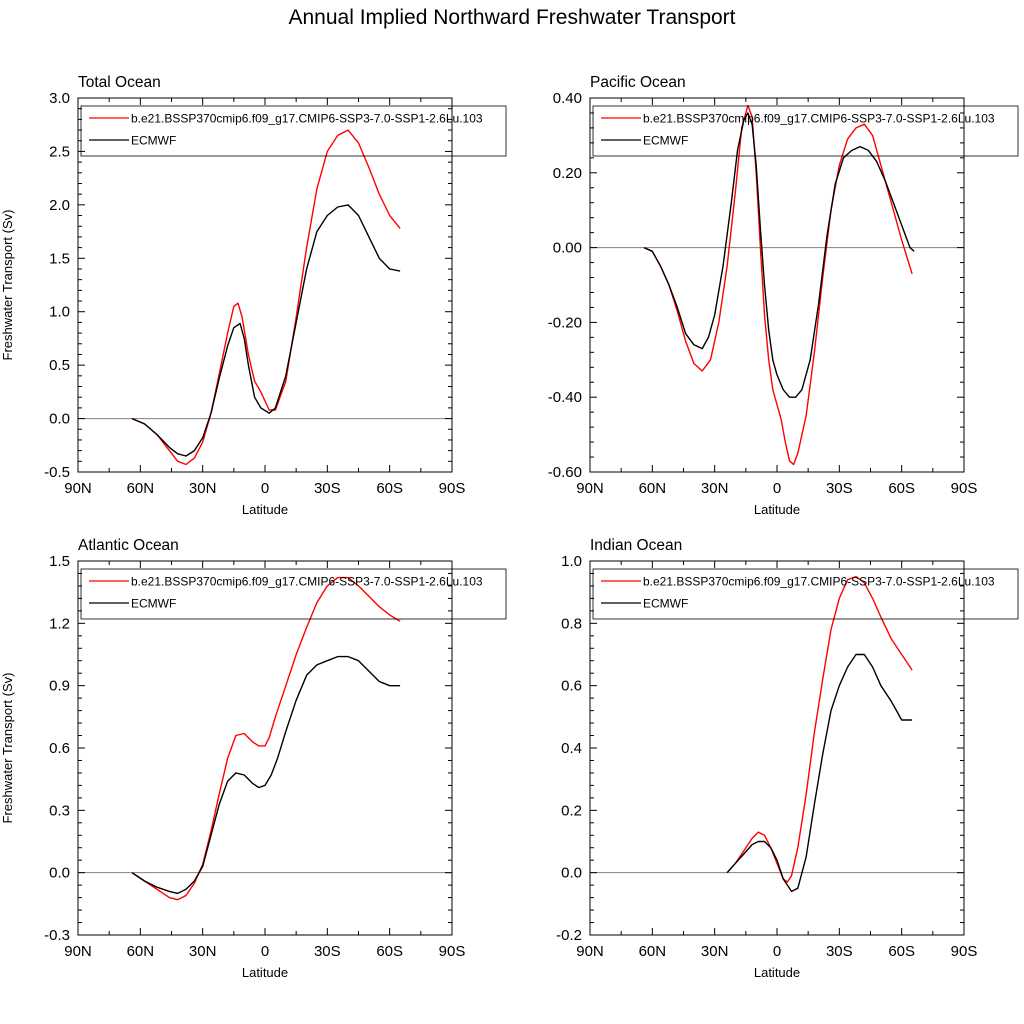 This screenshot has height=1024, width=1024. I want to click on y-tick-label: 2.0, so click(59, 205).